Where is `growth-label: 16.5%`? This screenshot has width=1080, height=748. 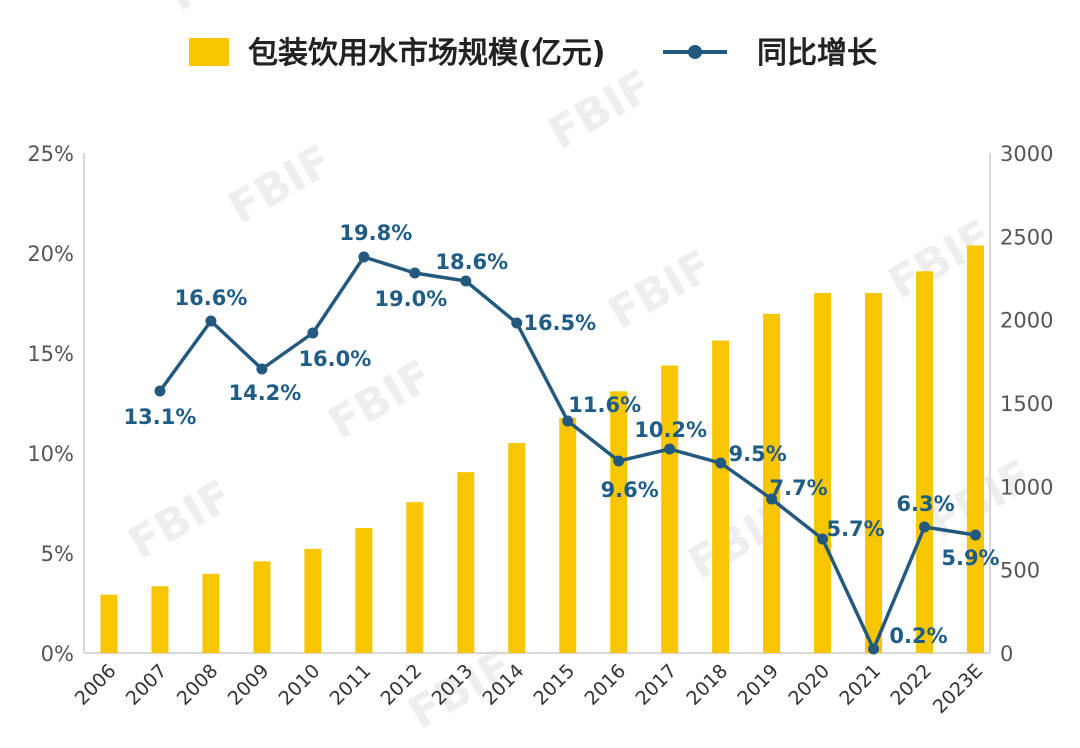 growth-label: 16.5% is located at coordinates (559, 323).